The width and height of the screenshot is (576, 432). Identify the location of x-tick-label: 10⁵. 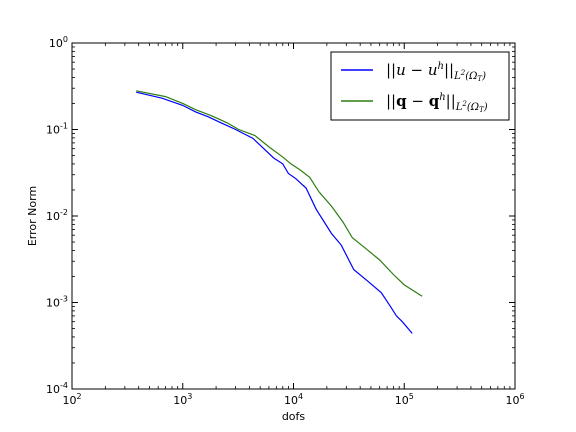
(404, 399).